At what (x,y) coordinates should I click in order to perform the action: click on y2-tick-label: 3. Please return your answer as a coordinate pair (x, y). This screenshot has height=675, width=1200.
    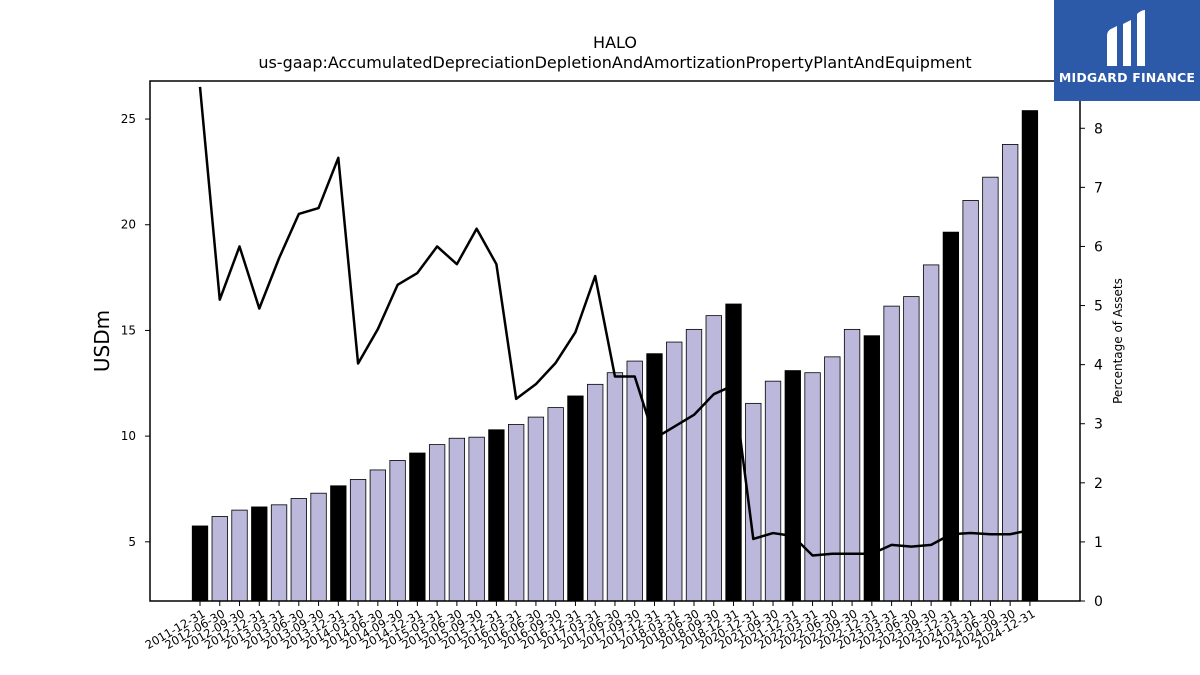
    Looking at the image, I should click on (1098, 425).